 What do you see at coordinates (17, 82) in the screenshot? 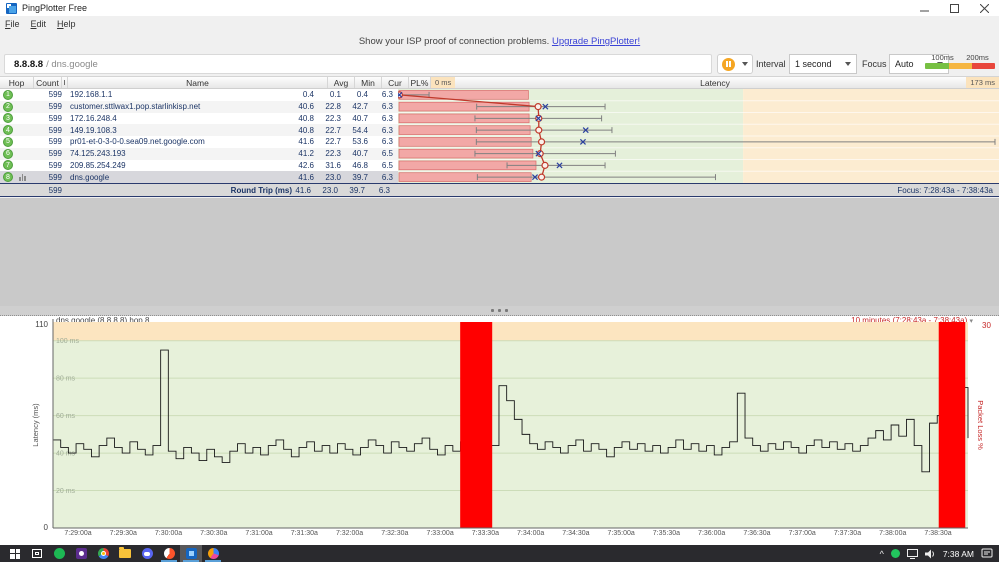
I see `column-header-hop: Hop` at bounding box center [17, 82].